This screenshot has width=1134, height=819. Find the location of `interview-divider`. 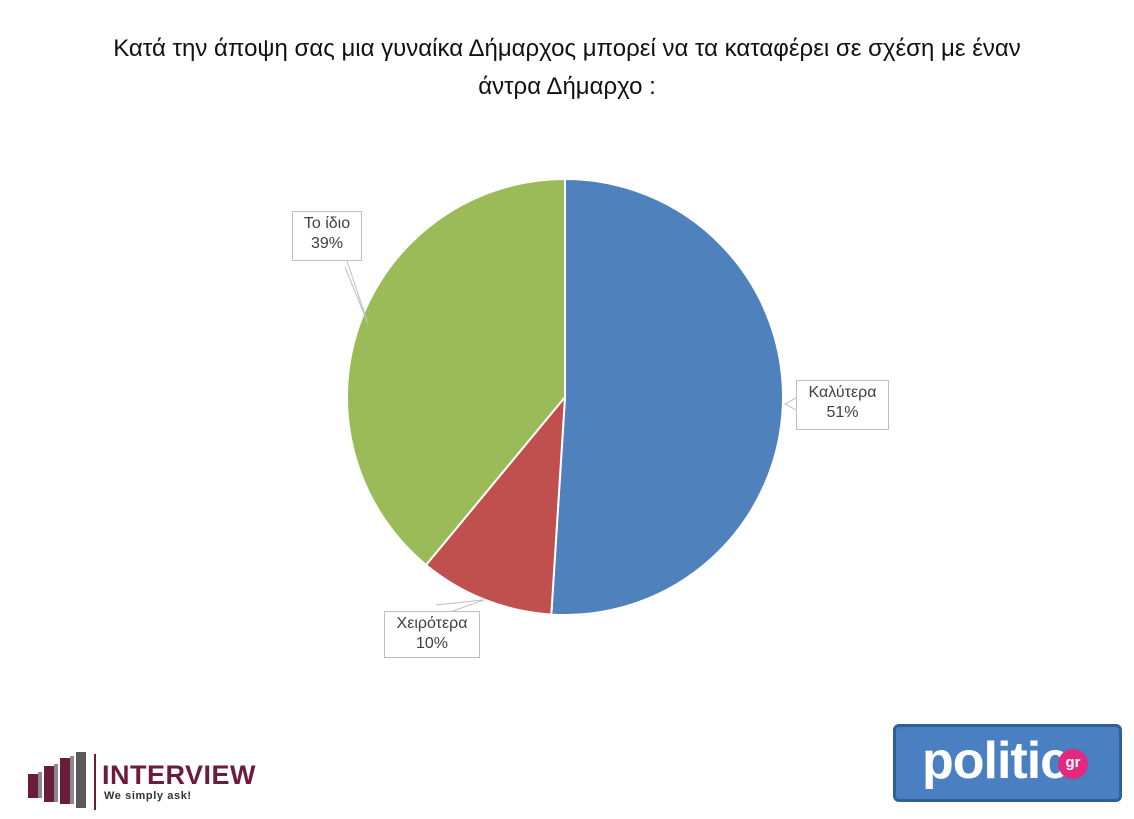

interview-divider is located at coordinates (95, 782).